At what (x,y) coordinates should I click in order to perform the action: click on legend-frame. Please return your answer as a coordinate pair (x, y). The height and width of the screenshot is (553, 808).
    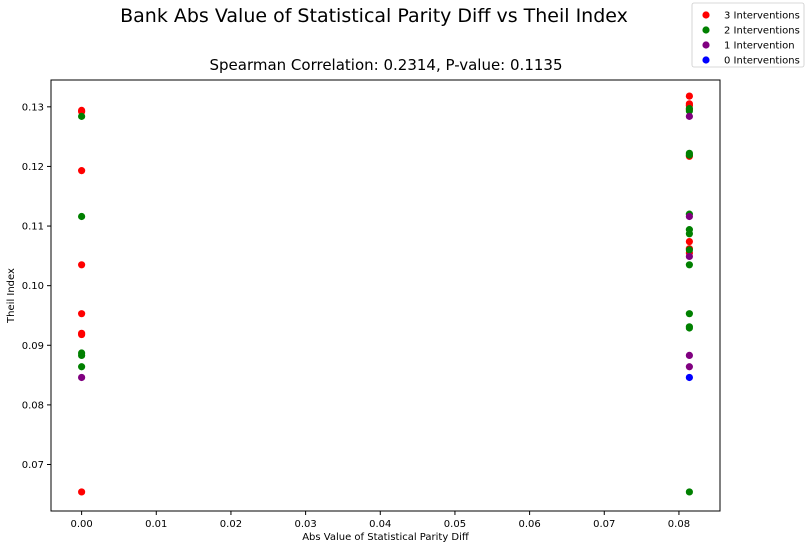
    Looking at the image, I should click on (748, 35).